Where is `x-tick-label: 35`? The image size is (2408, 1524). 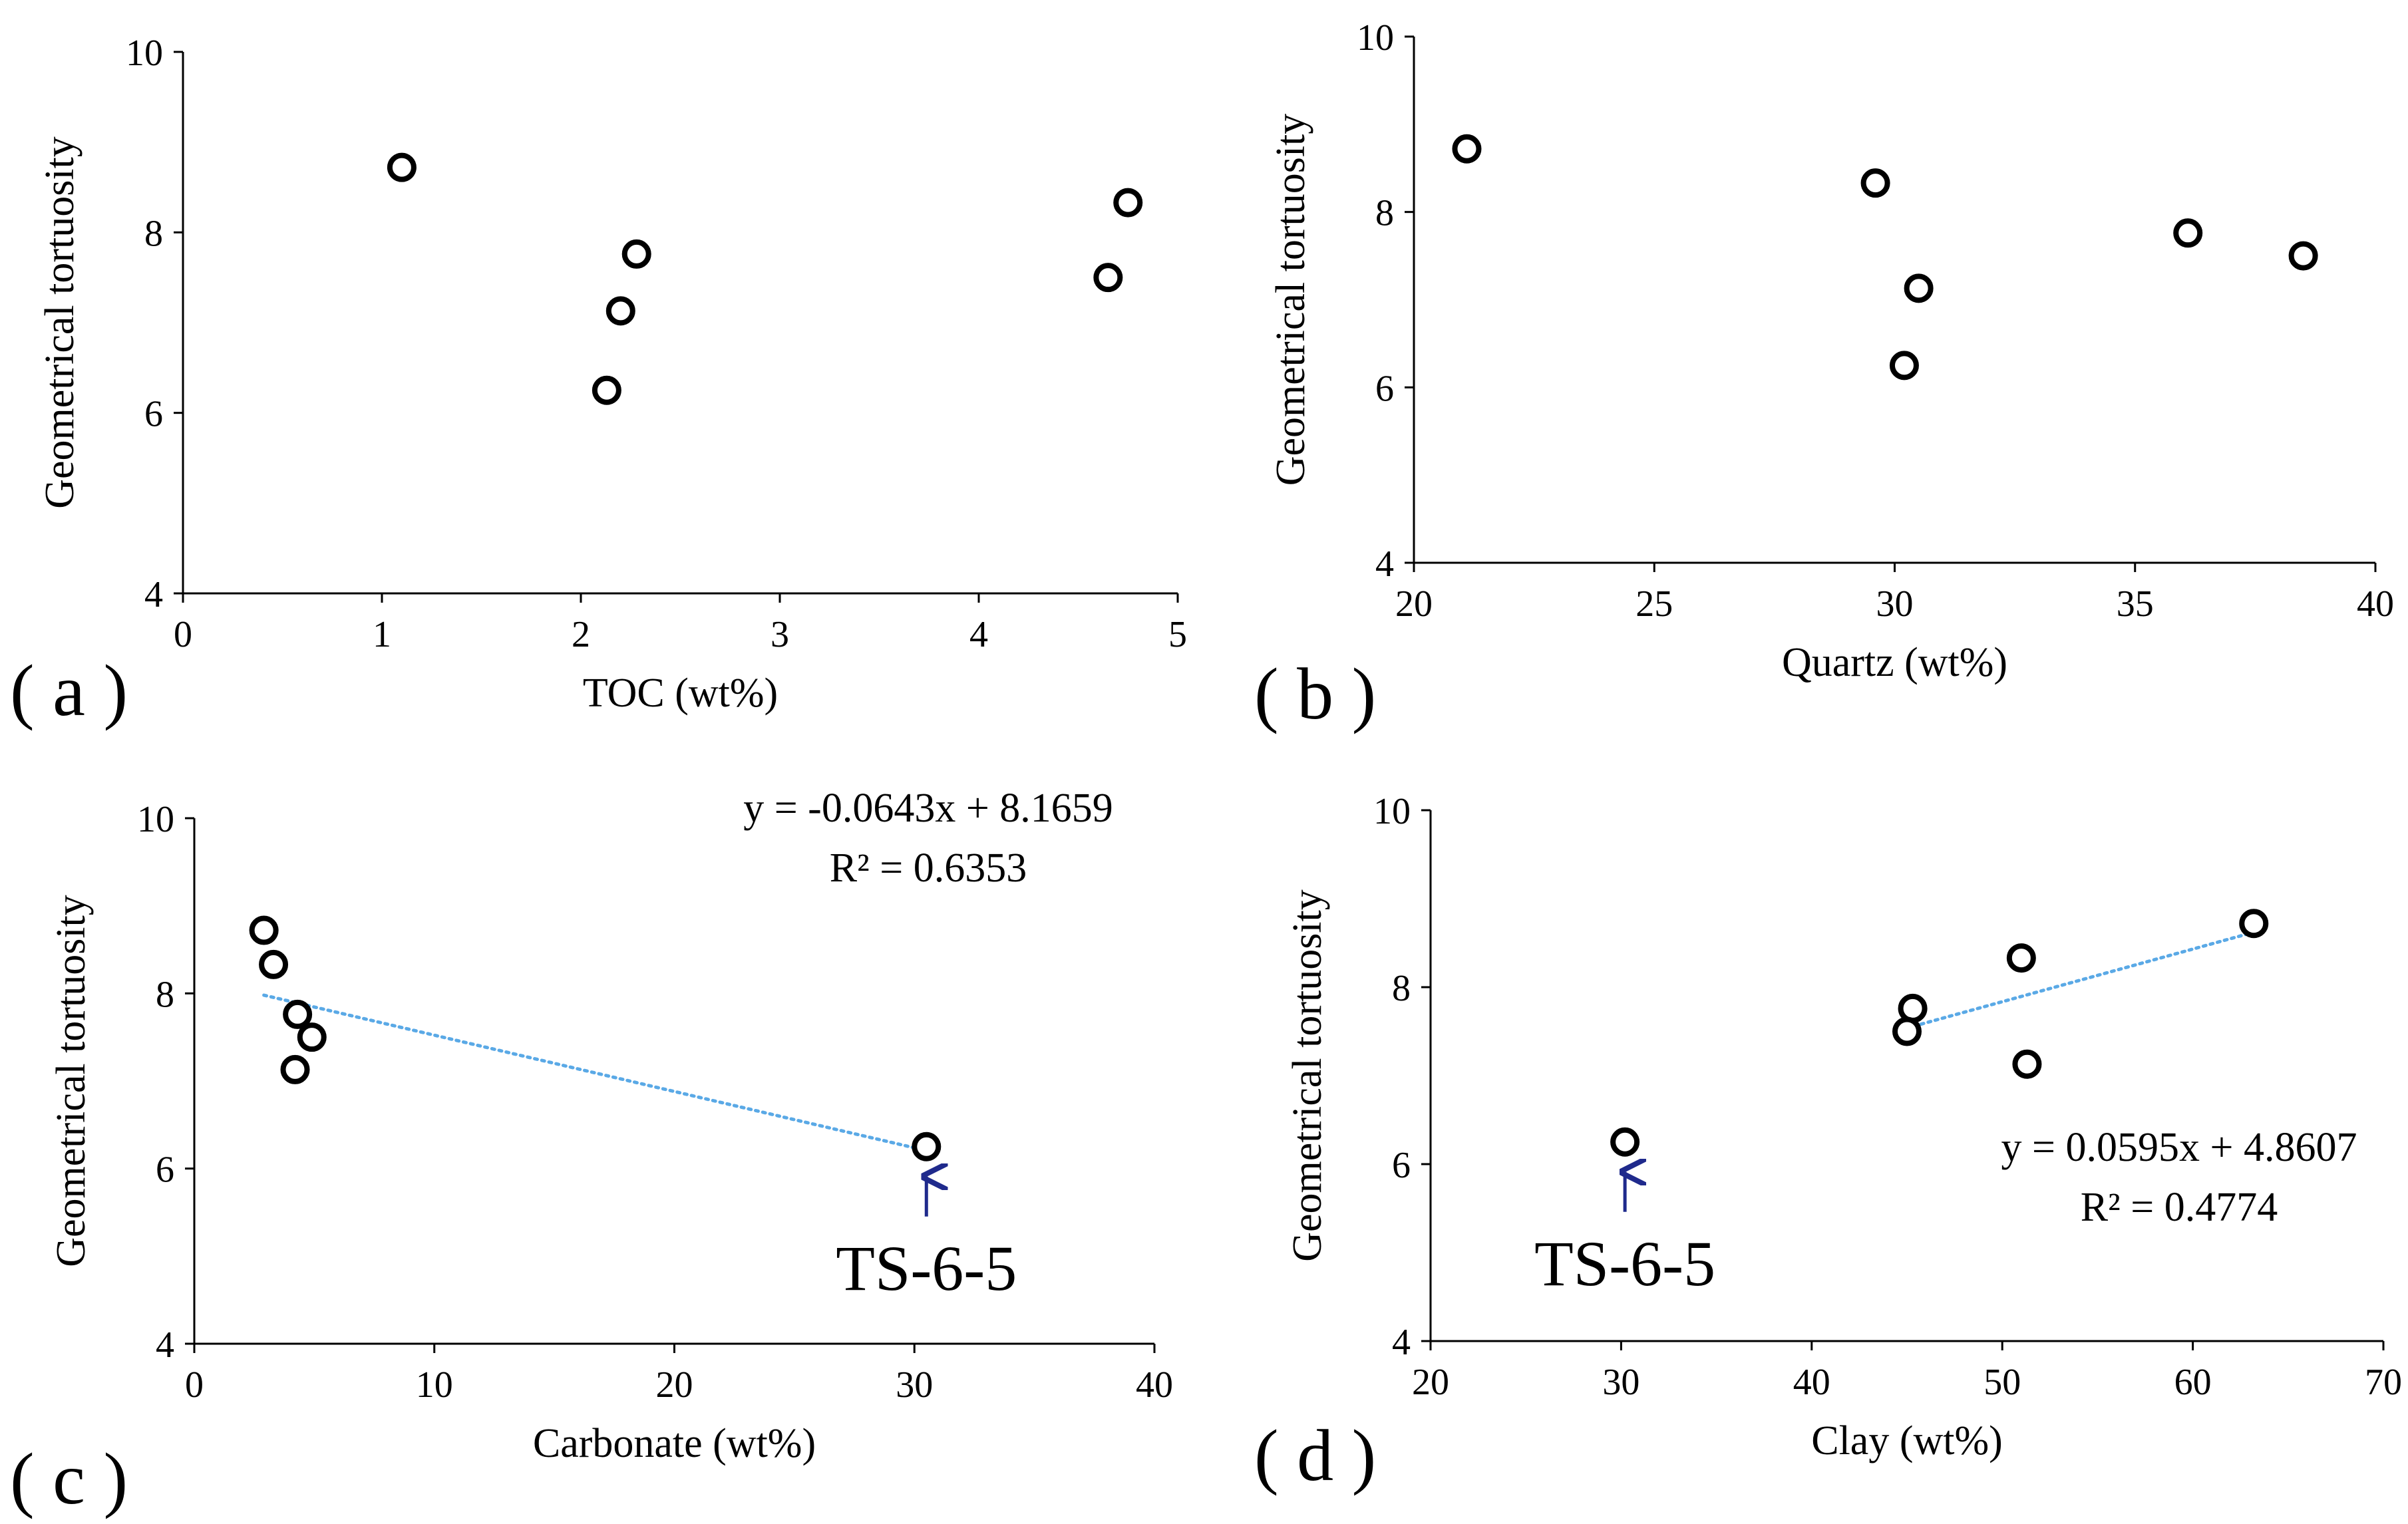 x-tick-label: 35 is located at coordinates (2135, 604).